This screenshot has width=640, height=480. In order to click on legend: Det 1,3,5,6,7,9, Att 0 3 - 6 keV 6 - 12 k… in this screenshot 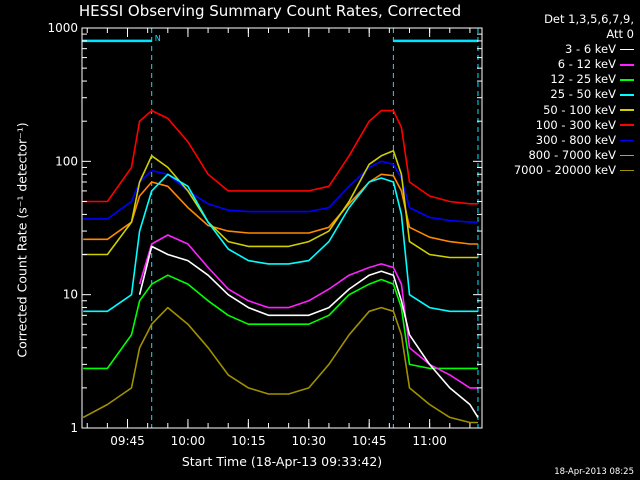, I will do `click(564, 95)`.